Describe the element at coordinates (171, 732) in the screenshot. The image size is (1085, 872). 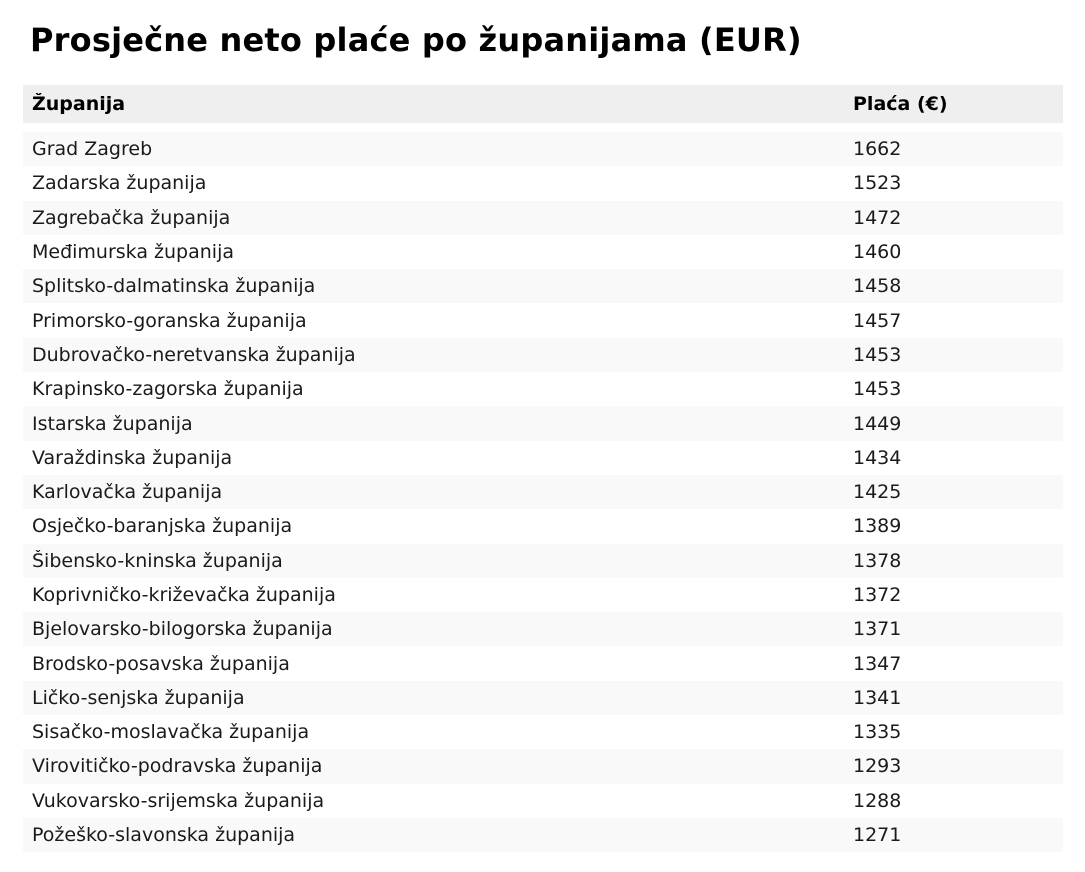
I see `county-name: Sisačko-moslavačka županija` at that location.